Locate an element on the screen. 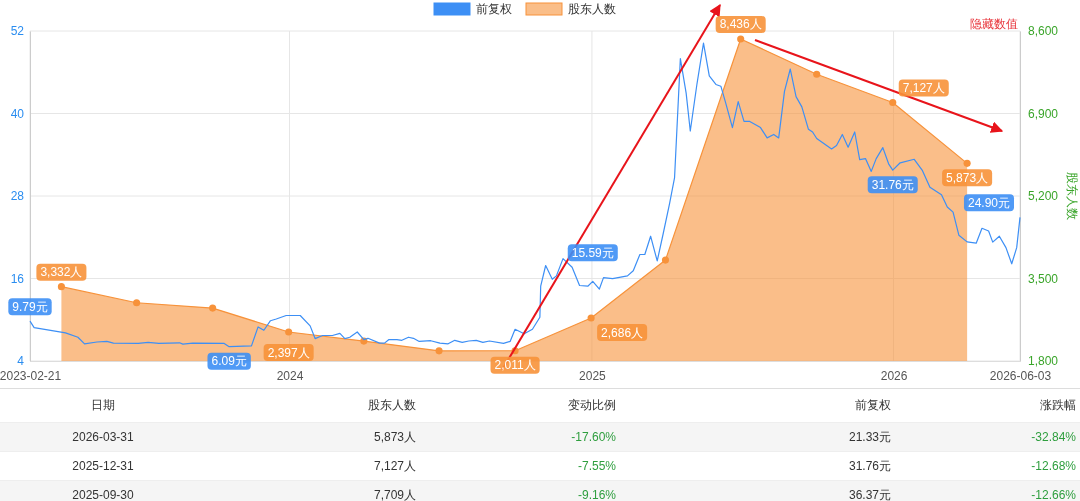 This screenshot has height=501, width=1080. text: -12.66% is located at coordinates (1053, 494).